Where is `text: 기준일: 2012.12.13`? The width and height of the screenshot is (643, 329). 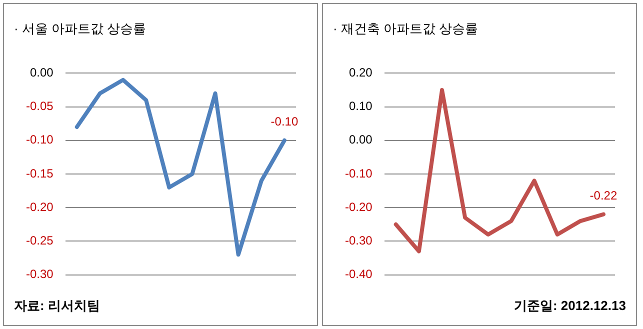
text: 기준일: 2012.12.13 is located at coordinates (570, 306).